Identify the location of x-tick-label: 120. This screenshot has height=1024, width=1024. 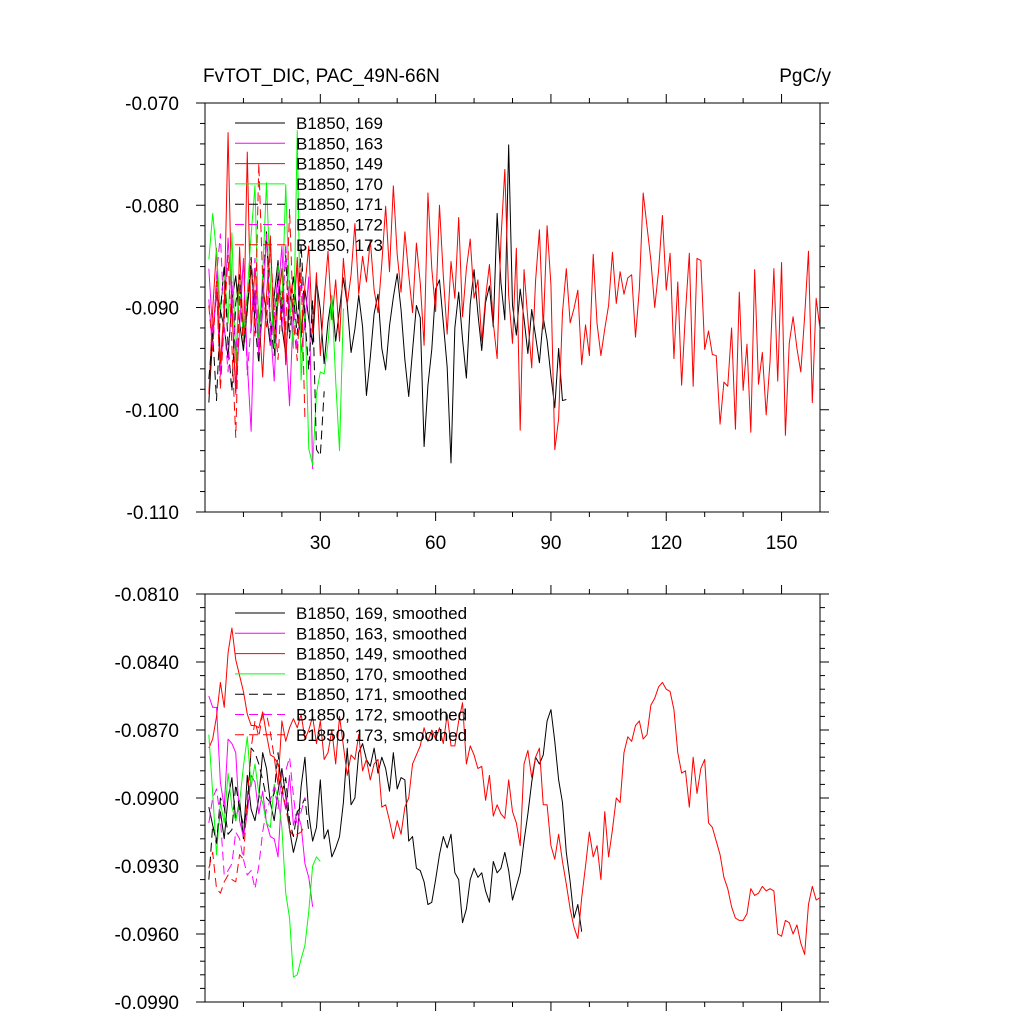
(666, 543).